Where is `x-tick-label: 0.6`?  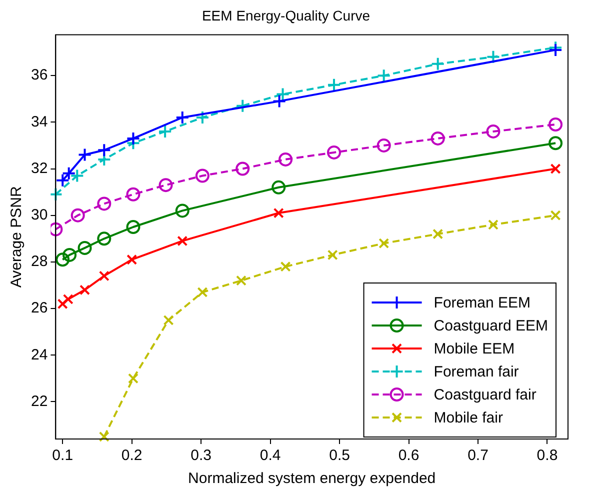 x-tick-label: 0.6 is located at coordinates (409, 455).